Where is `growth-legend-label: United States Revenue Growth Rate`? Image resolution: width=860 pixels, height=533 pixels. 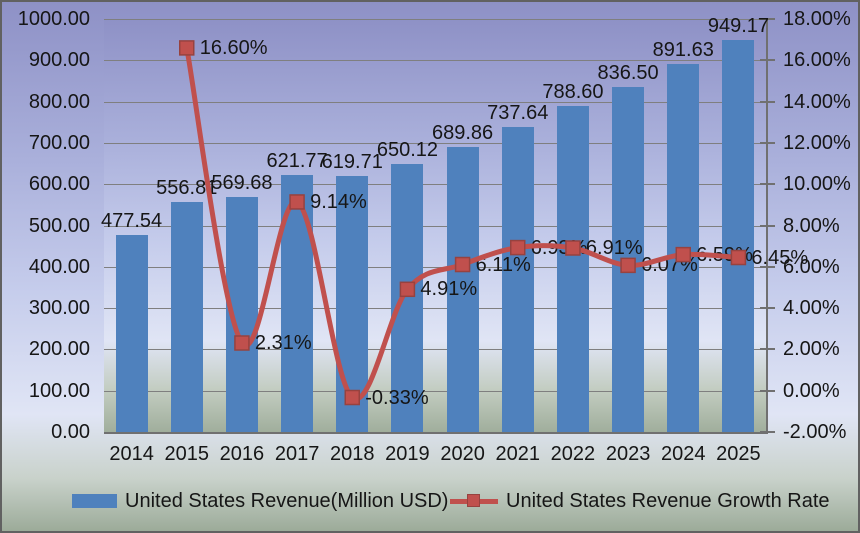 growth-legend-label: United States Revenue Growth Rate is located at coordinates (668, 500).